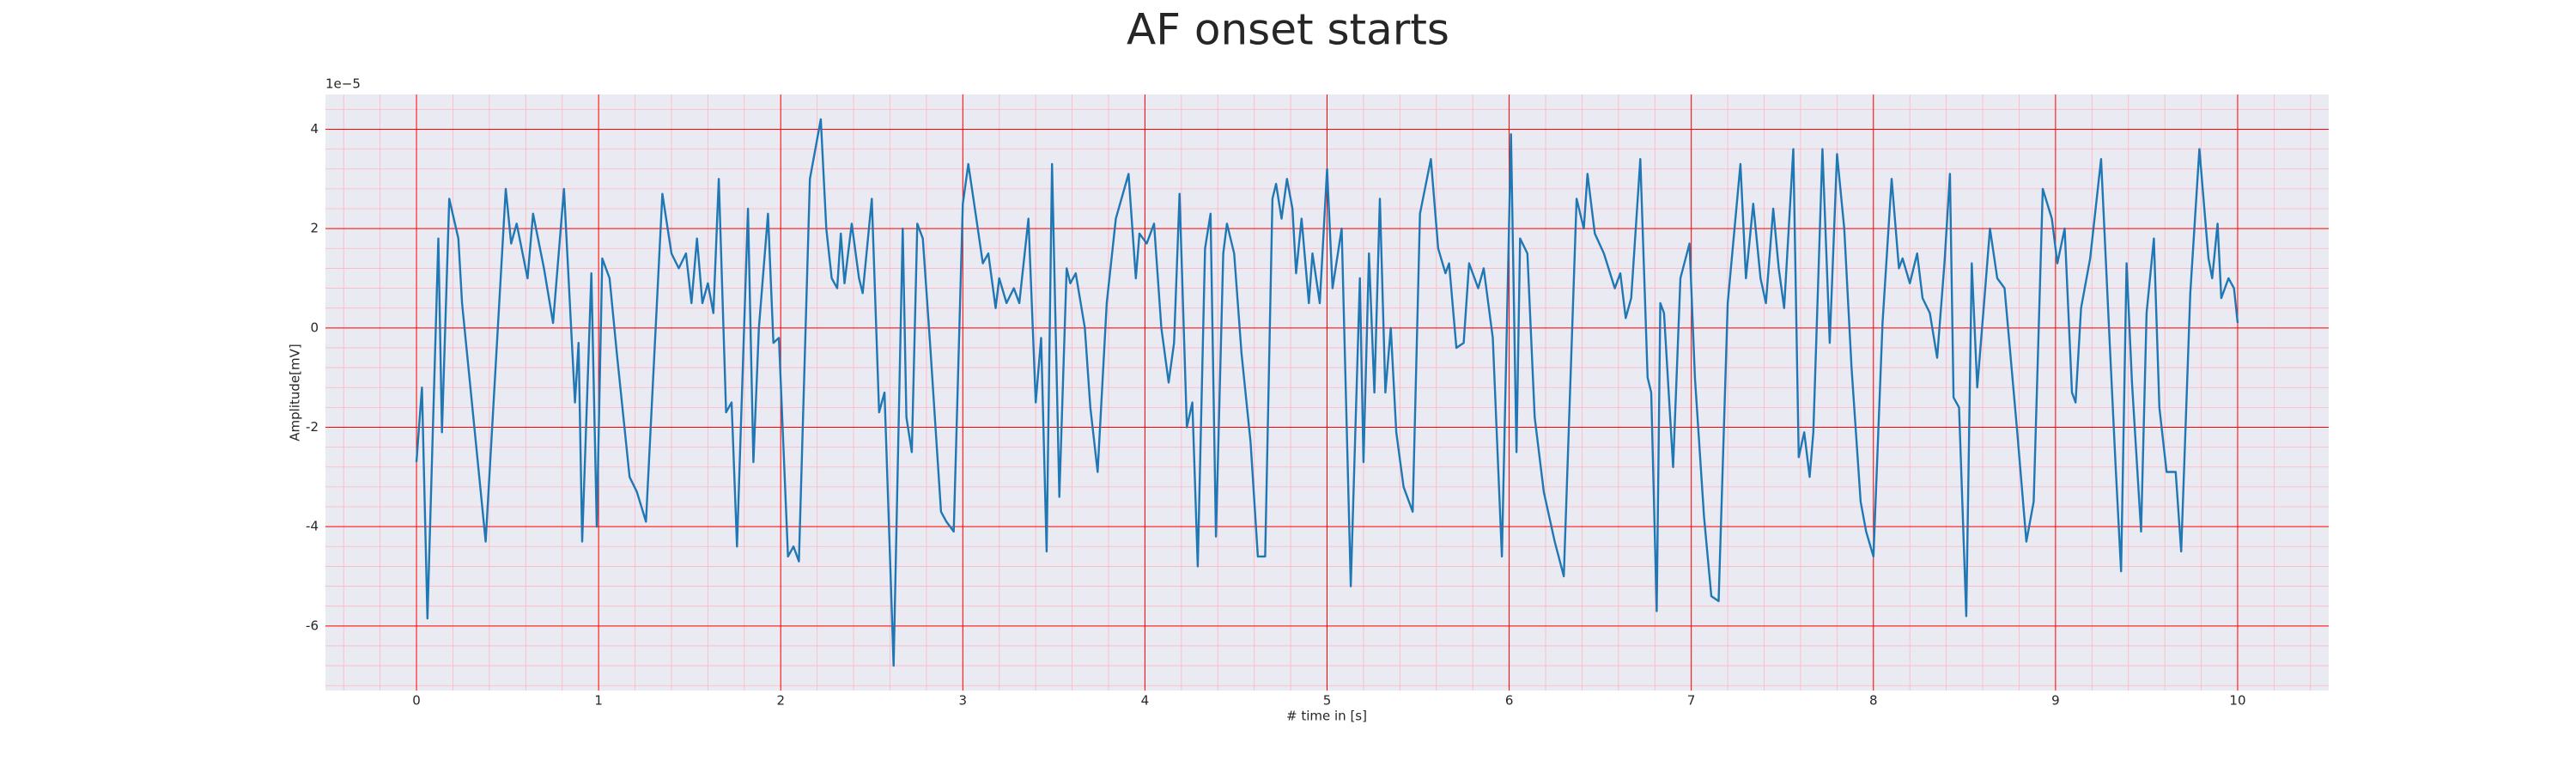 The height and width of the screenshot is (773, 2576). Describe the element at coordinates (1327, 716) in the screenshot. I see `x-axis-label: # time in [s]` at that location.